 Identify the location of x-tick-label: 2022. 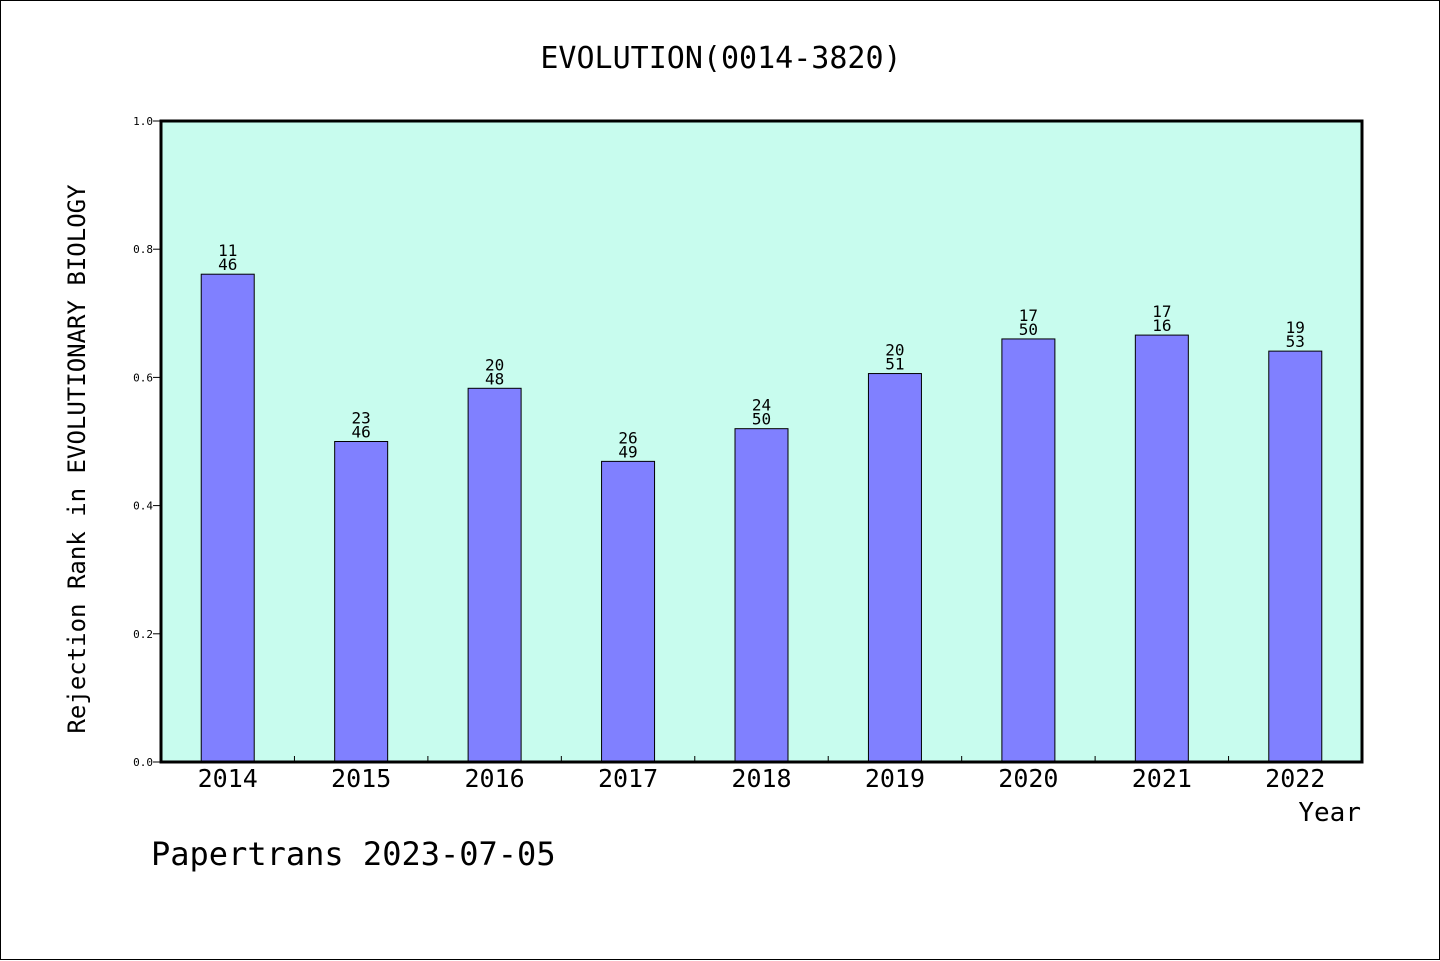
(1295, 778).